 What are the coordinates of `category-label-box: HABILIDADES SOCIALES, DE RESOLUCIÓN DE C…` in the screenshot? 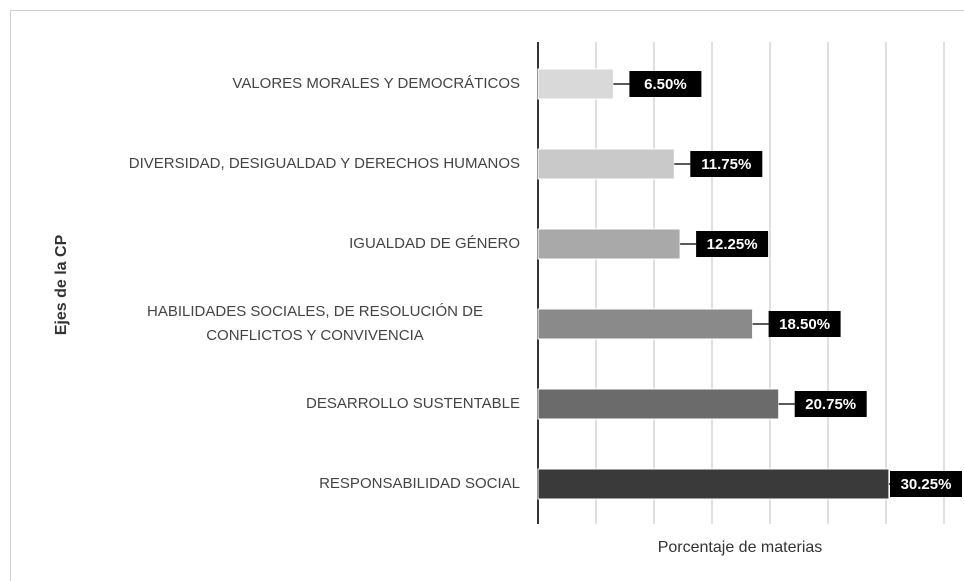 It's located at (290, 324).